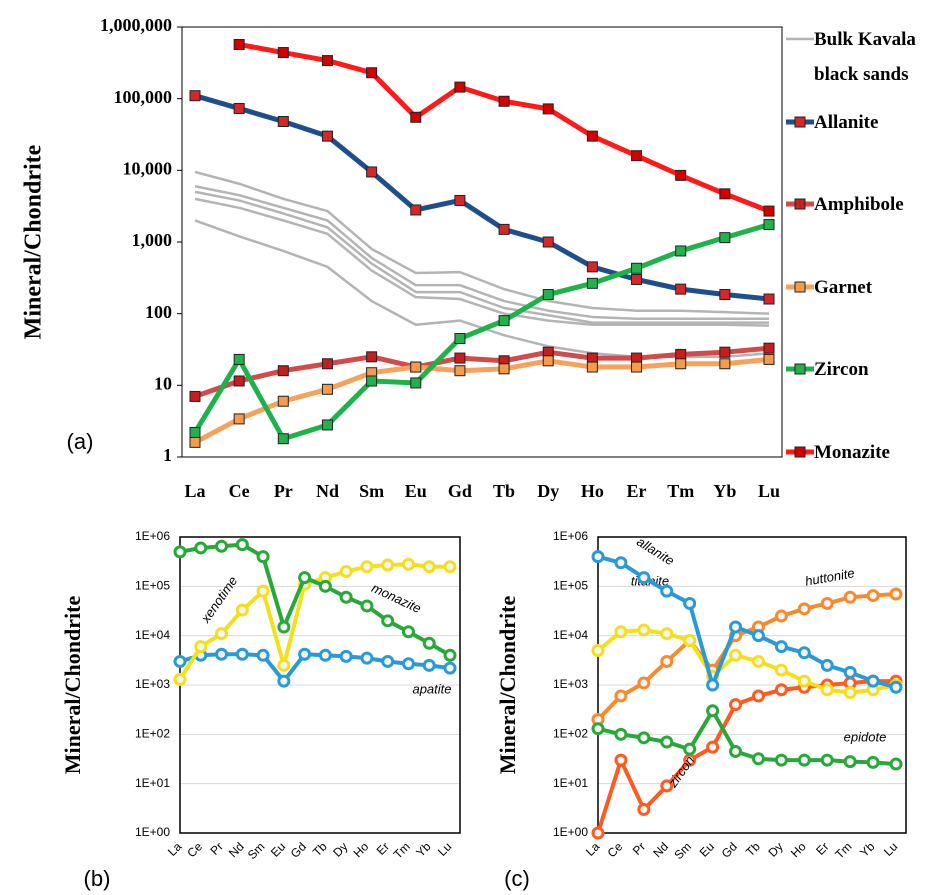  I want to click on y-tick-label: 1,000, so click(152, 240).